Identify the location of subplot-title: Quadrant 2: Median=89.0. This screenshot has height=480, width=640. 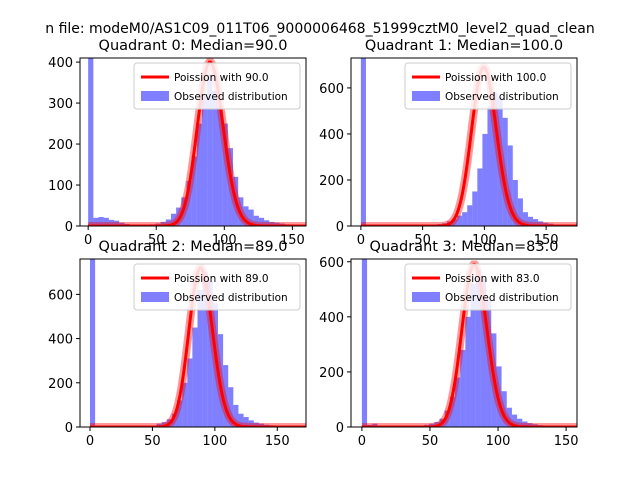
(193, 247).